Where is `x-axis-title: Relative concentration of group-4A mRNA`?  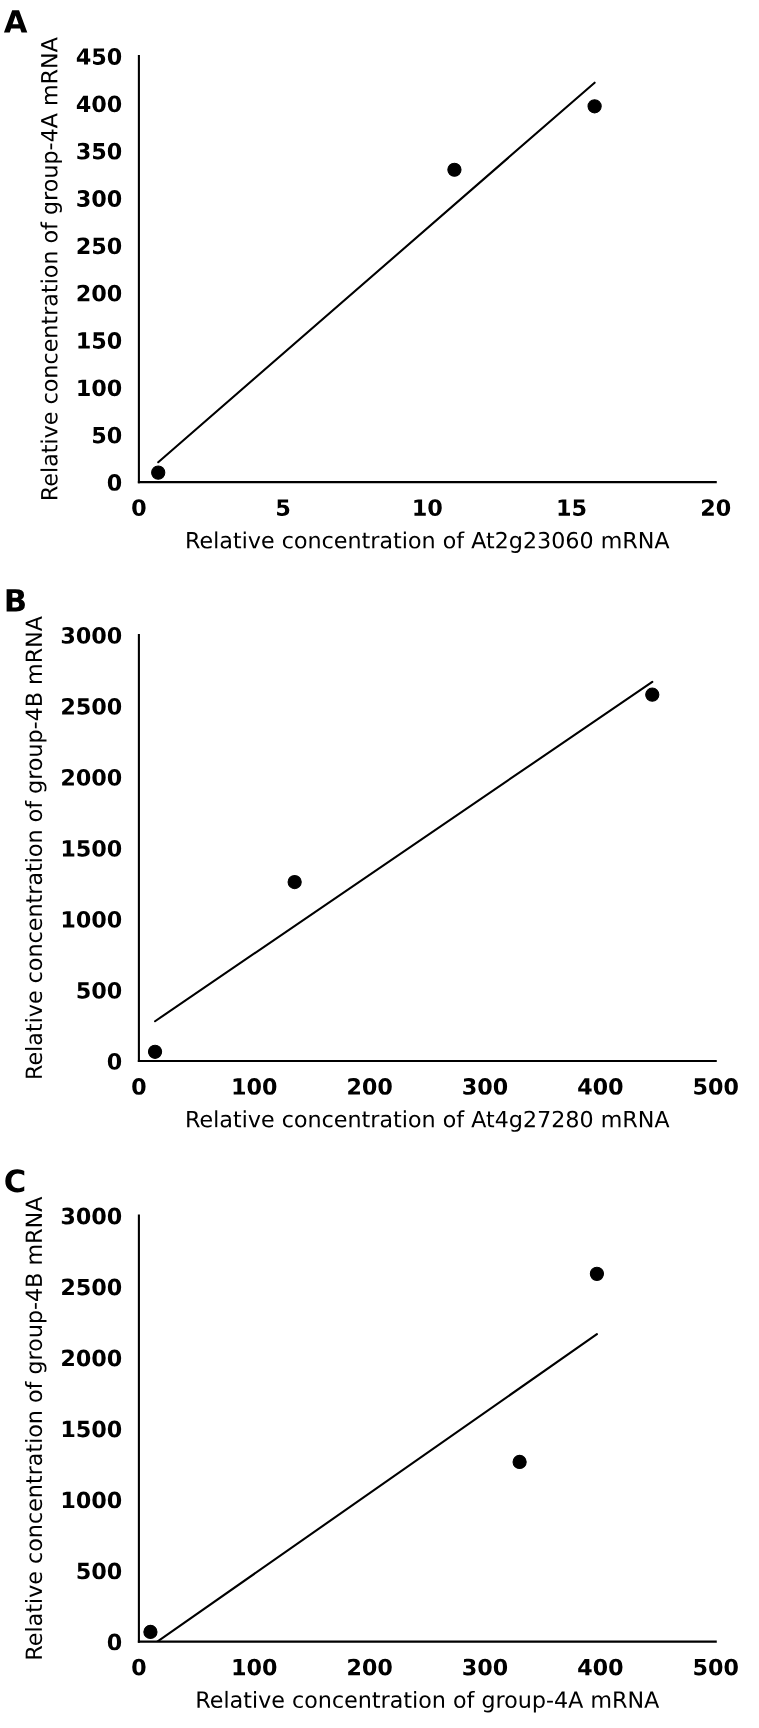 x-axis-title: Relative concentration of group-4A mRNA is located at coordinates (428, 1701).